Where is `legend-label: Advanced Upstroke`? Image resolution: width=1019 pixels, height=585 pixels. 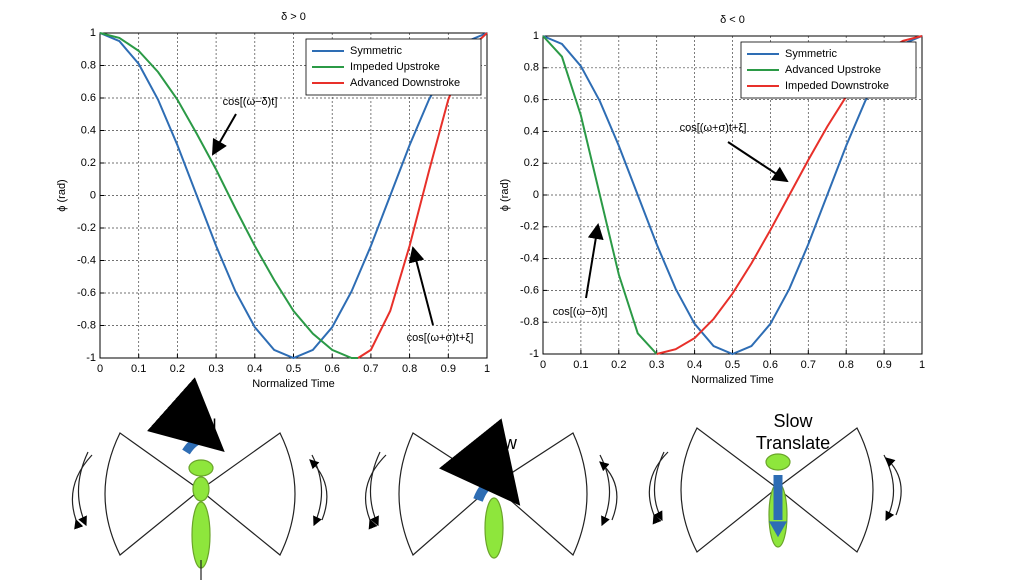 legend-label: Advanced Upstroke is located at coordinates (833, 70).